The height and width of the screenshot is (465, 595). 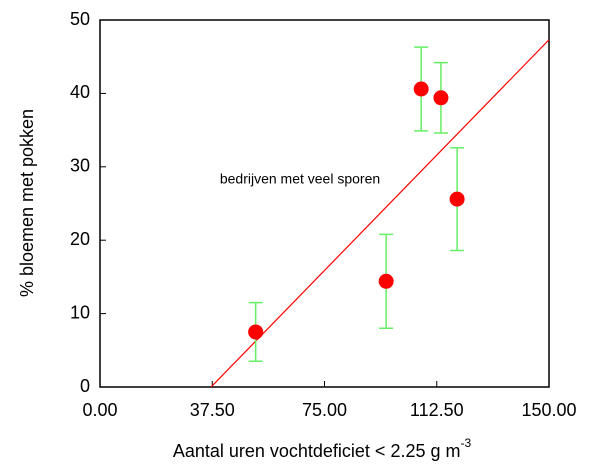 What do you see at coordinates (99, 410) in the screenshot?
I see `x-tick-label: 0.00` at bounding box center [99, 410].